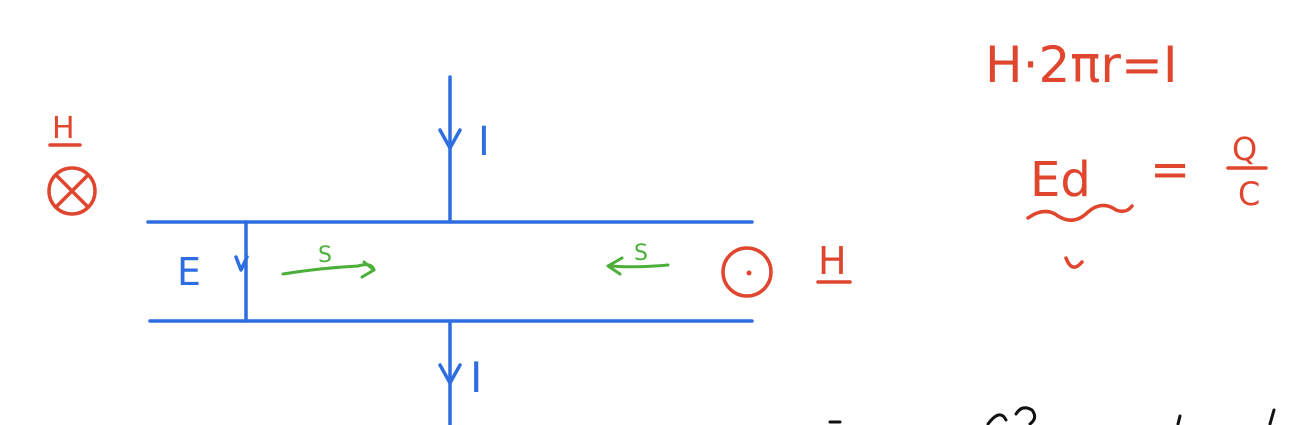 The height and width of the screenshot is (425, 1289). What do you see at coordinates (1060, 180) in the screenshot?
I see `capacitor-lhs: Ed` at bounding box center [1060, 180].